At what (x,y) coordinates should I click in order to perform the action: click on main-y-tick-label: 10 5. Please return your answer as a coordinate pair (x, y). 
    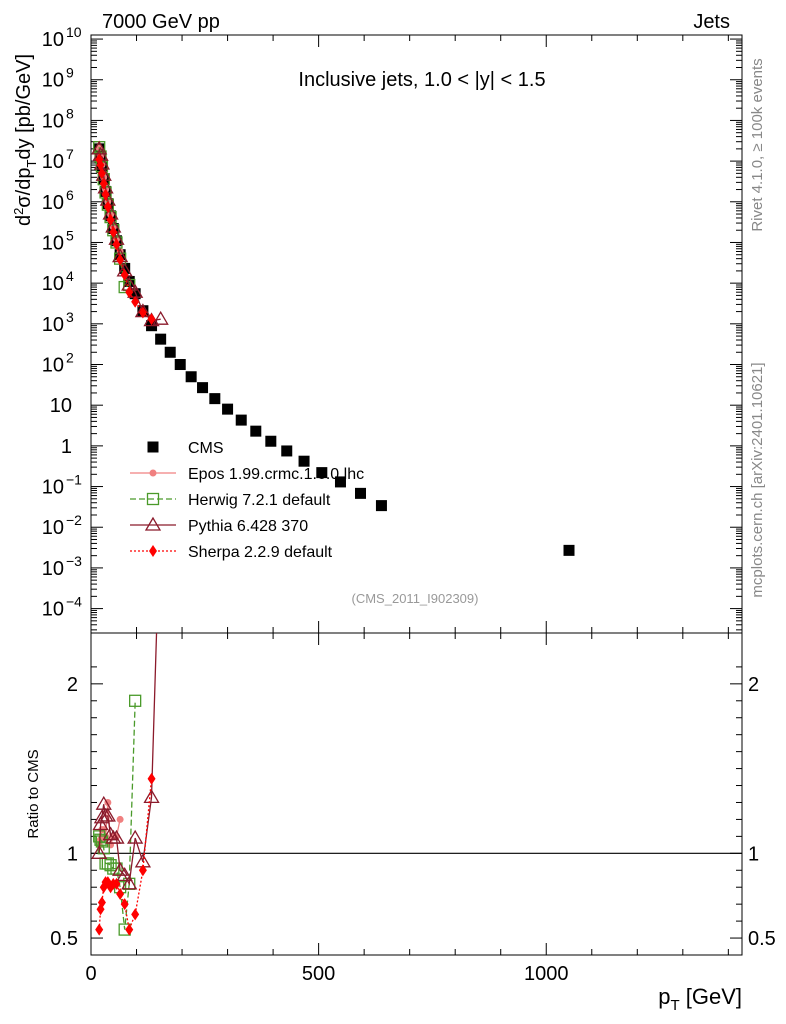
    Looking at the image, I should click on (58, 240).